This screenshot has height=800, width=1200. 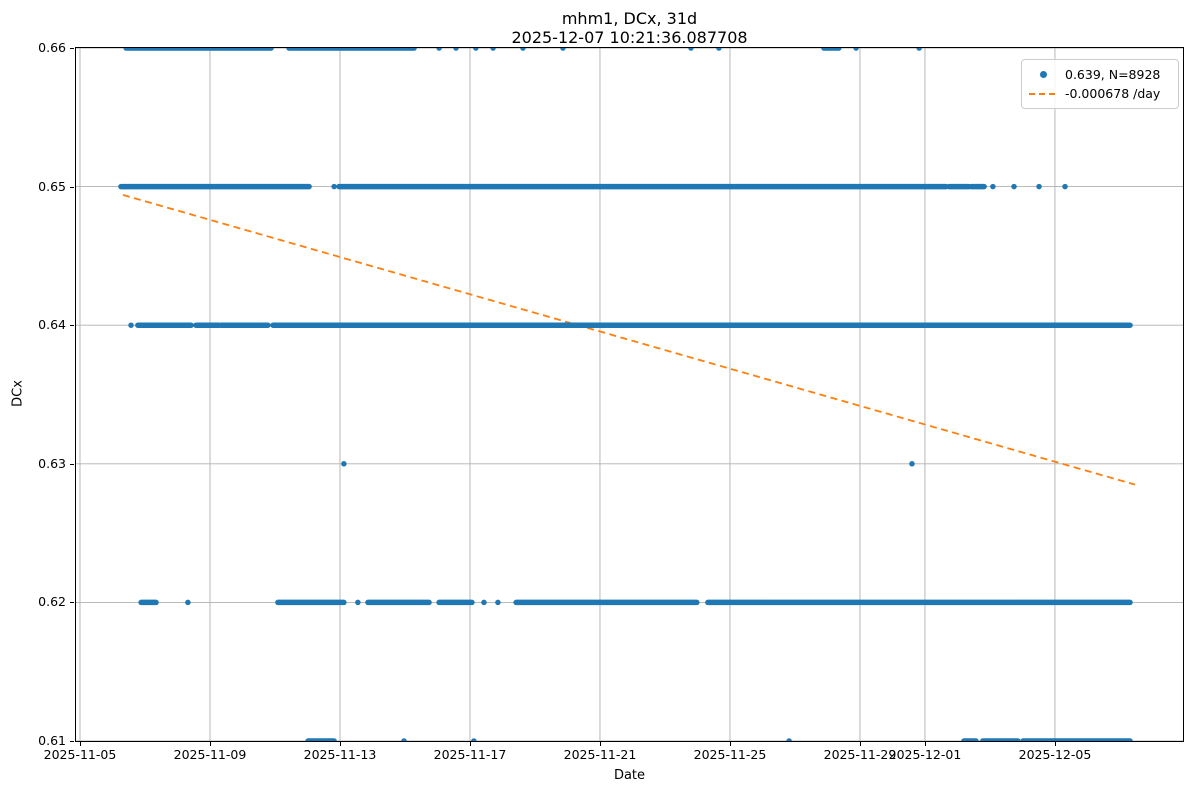 I want to click on x-axis-label: Date, so click(x=629, y=775).